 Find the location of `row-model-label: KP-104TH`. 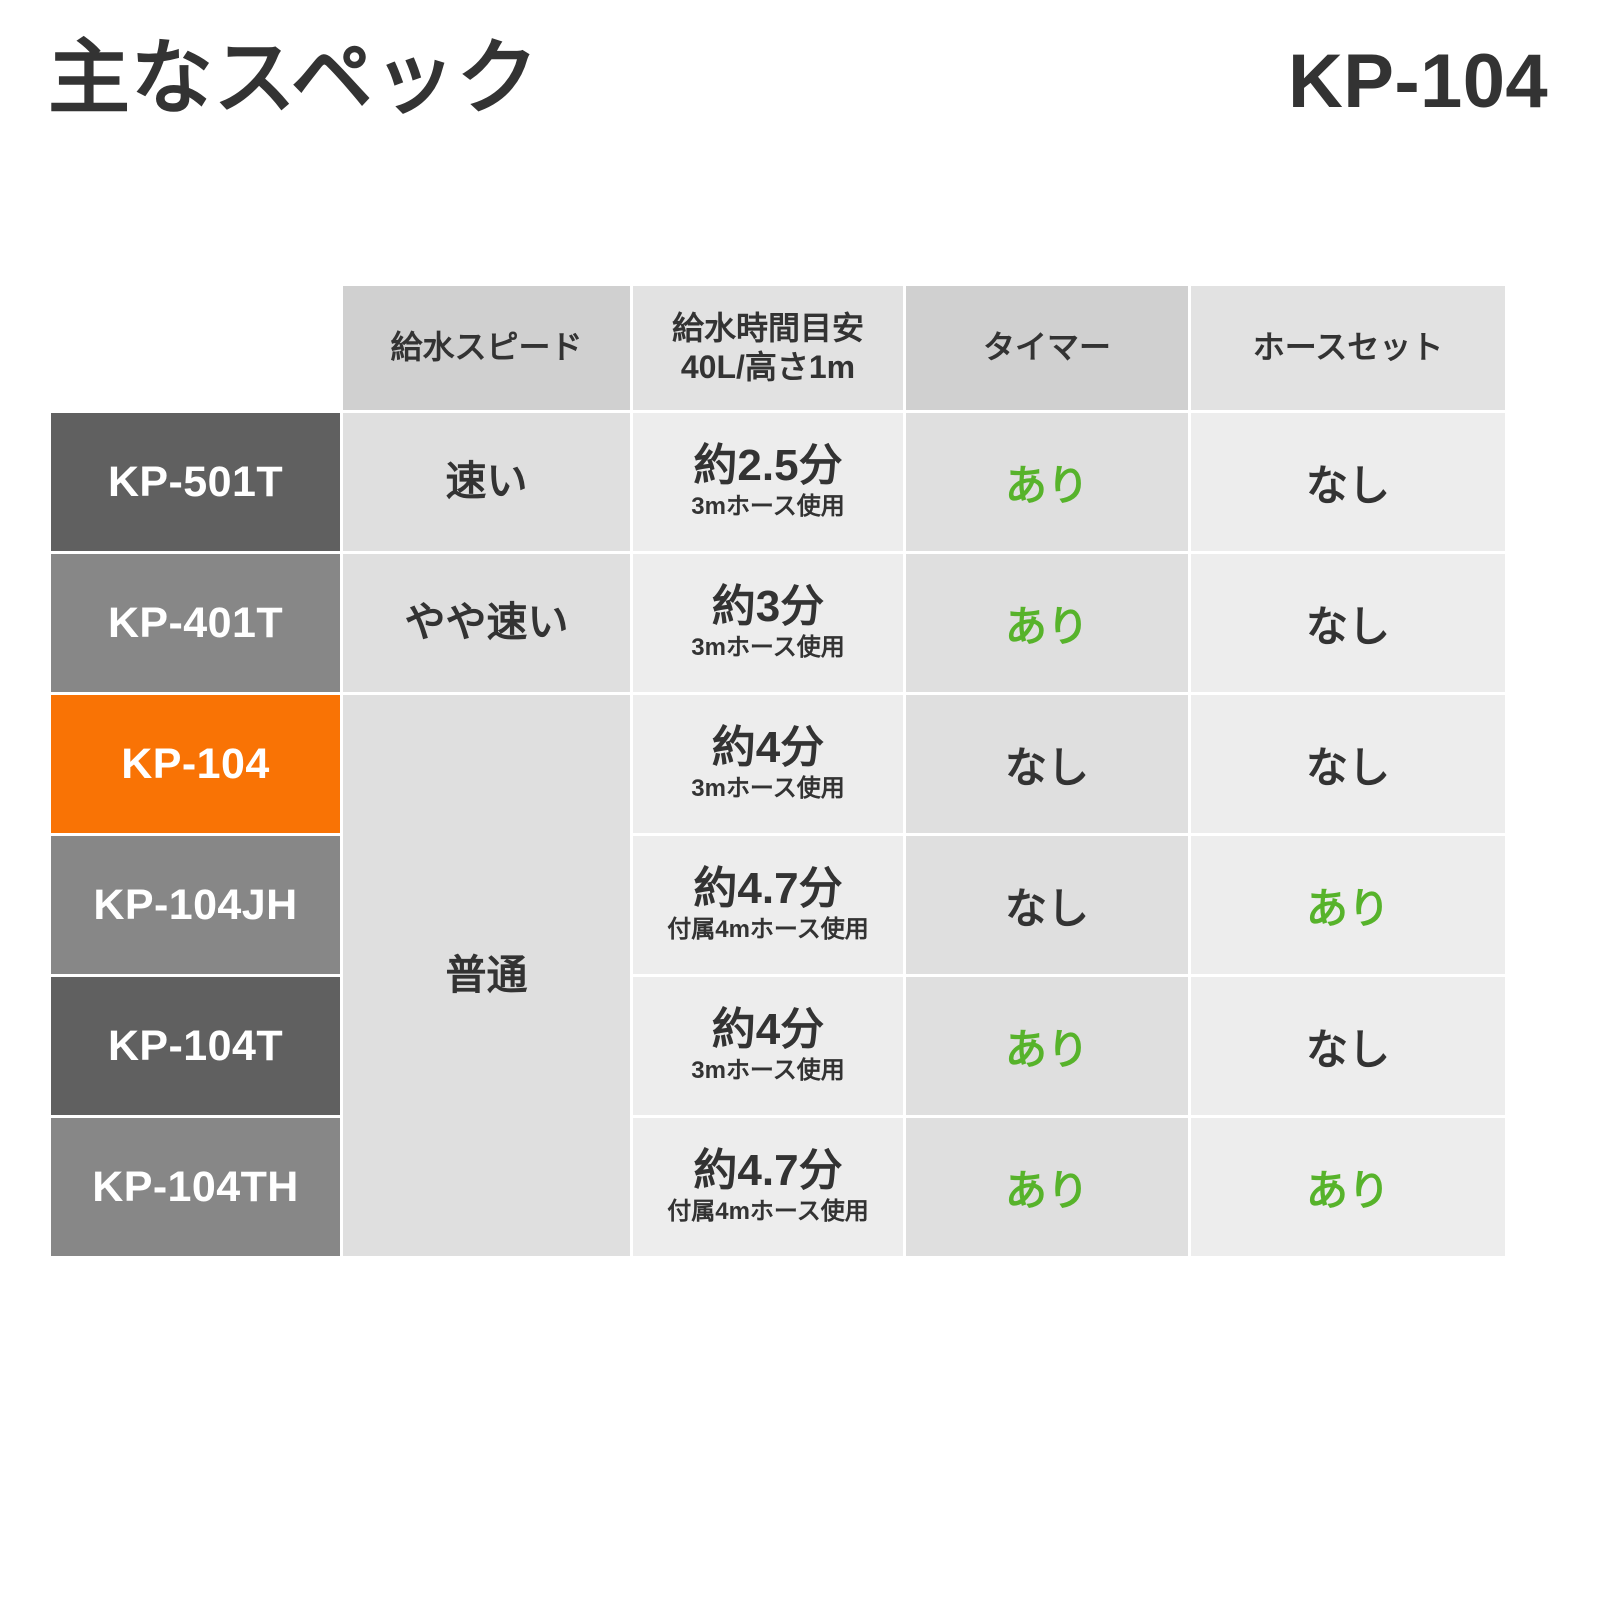

row-model-label: KP-104TH is located at coordinates (195, 1187).